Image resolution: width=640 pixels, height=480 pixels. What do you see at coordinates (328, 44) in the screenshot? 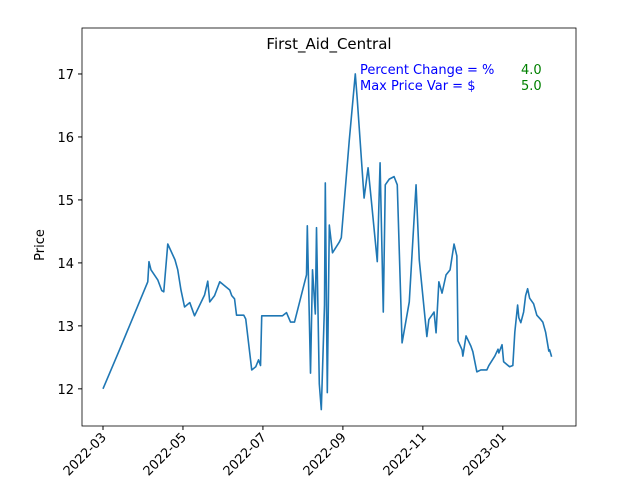
I see `chart-title: First_Aid_Central` at bounding box center [328, 44].